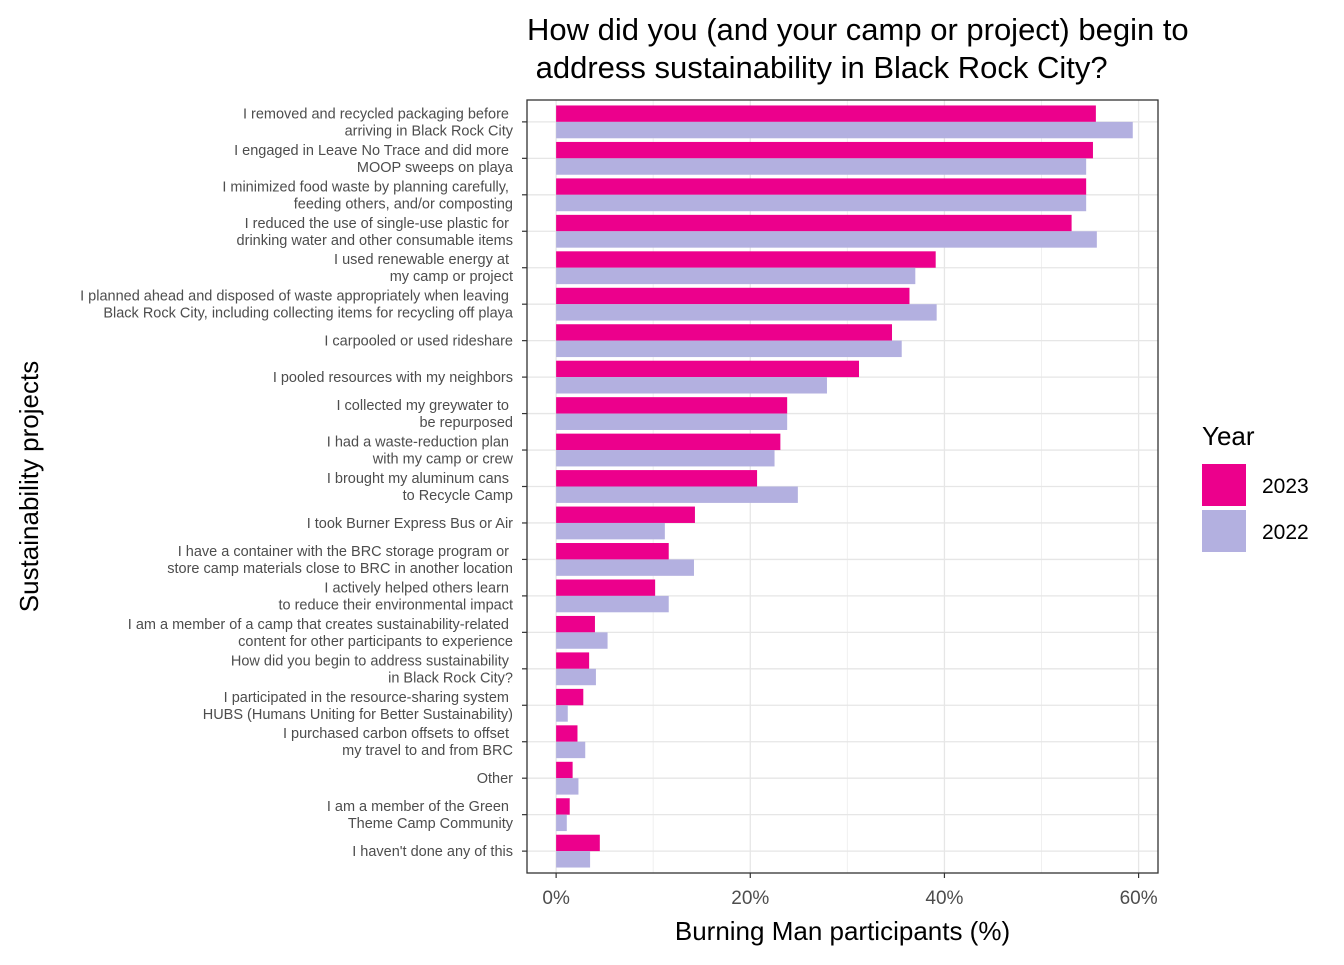 The width and height of the screenshot is (1344, 965). Describe the element at coordinates (425, 406) in the screenshot. I see `y-tick-label-line: I collected my greywater to` at that location.